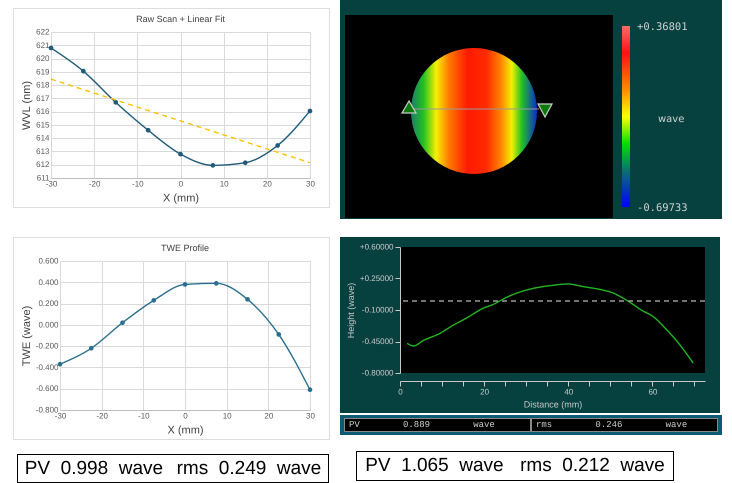  Describe the element at coordinates (49, 282) in the screenshot. I see `y-tick-label: 0.400` at that location.